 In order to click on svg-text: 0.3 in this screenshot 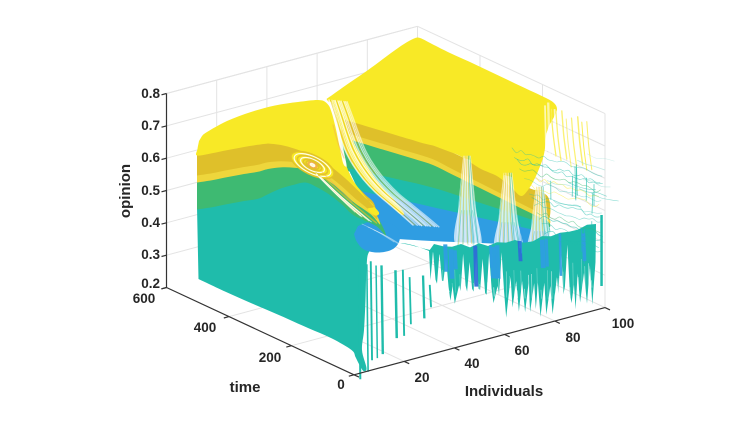, I will do `click(150, 254)`.